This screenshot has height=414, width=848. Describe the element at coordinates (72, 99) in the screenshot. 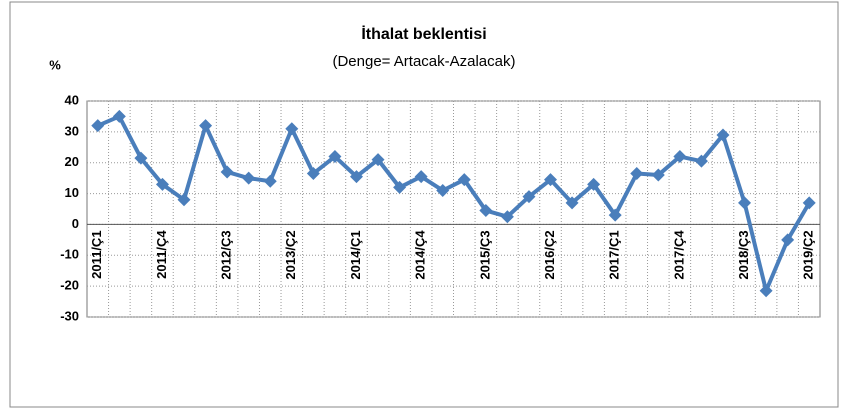

I see `y-tick-label: 40` at that location.